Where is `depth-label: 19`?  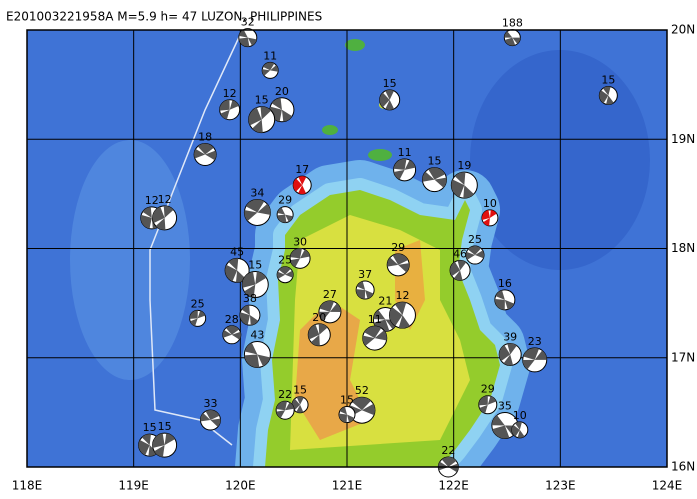
depth-label: 19 is located at coordinates (464, 165).